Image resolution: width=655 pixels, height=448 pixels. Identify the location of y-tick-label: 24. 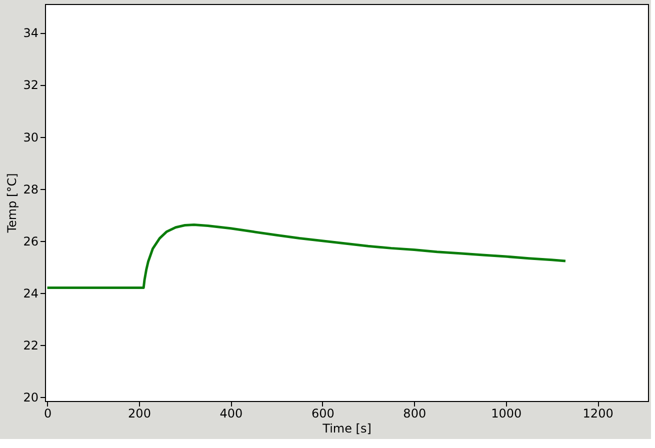
(30, 293).